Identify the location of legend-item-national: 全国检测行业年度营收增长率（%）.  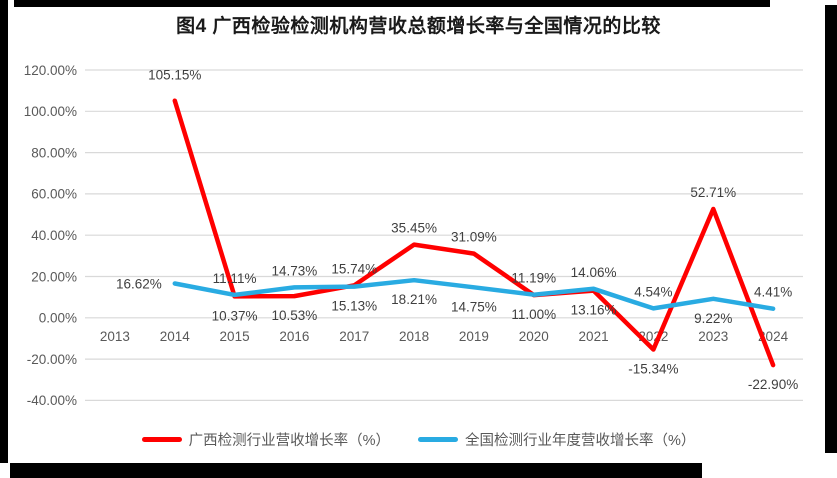
(556, 439).